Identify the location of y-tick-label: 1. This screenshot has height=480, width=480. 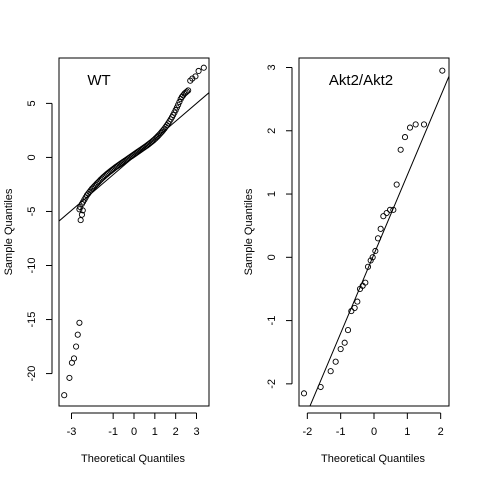
(272, 194).